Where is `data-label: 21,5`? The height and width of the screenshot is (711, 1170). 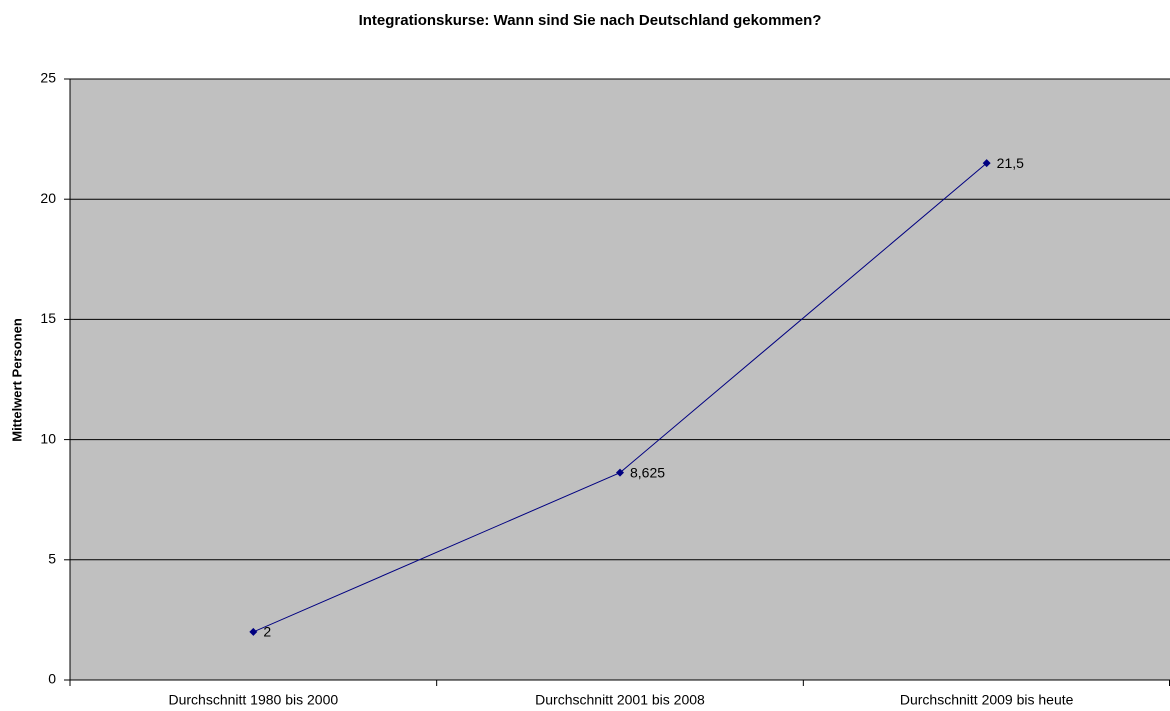
data-label: 21,5 is located at coordinates (1010, 163).